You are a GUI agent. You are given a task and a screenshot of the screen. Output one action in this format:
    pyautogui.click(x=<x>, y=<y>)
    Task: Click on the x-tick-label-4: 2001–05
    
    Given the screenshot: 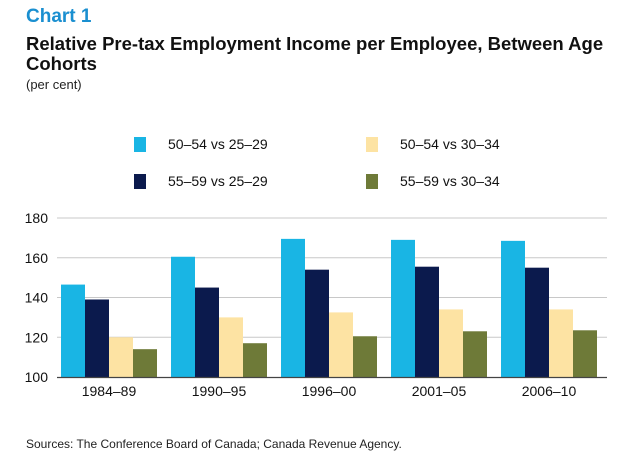 What is the action you would take?
    pyautogui.click(x=439, y=391)
    